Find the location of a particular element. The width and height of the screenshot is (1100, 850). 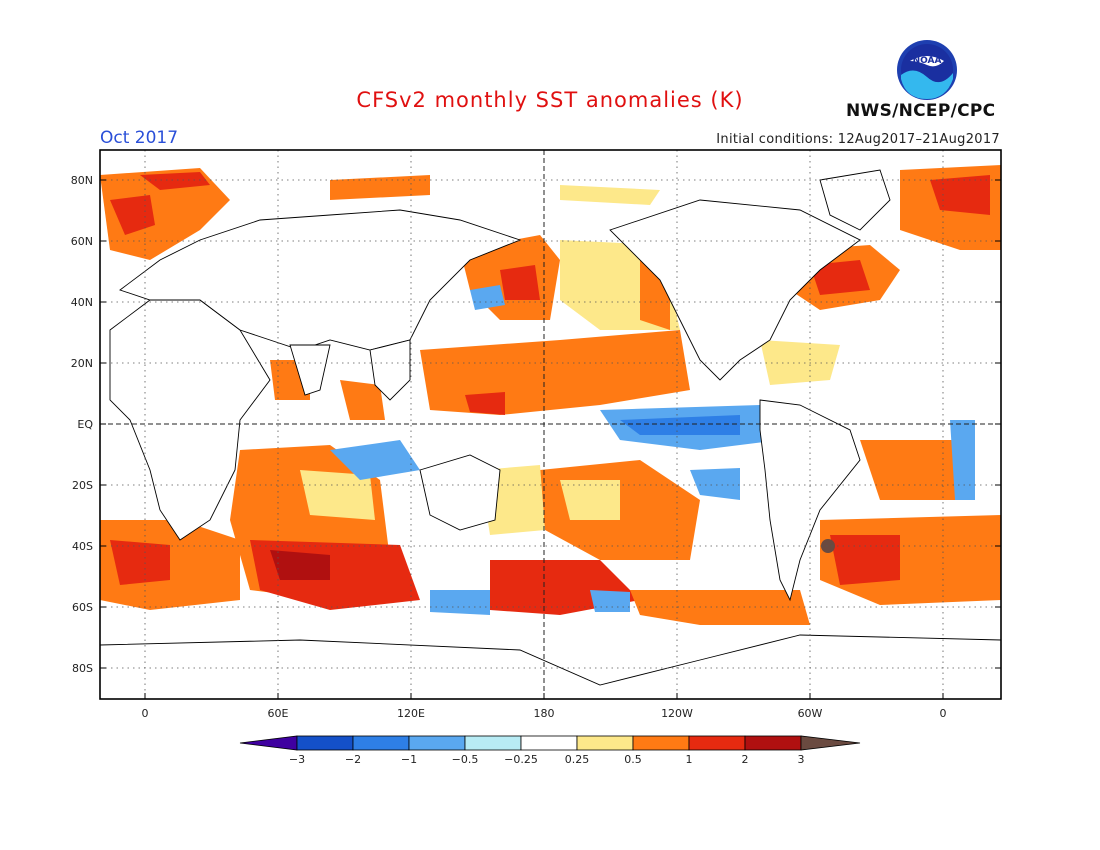

lon-tick: 120W is located at coordinates (677, 713).